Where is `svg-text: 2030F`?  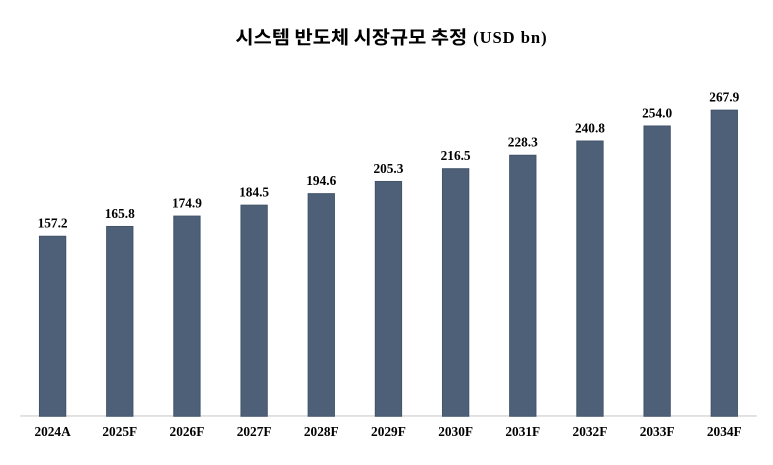 svg-text: 2030F is located at coordinates (455, 431).